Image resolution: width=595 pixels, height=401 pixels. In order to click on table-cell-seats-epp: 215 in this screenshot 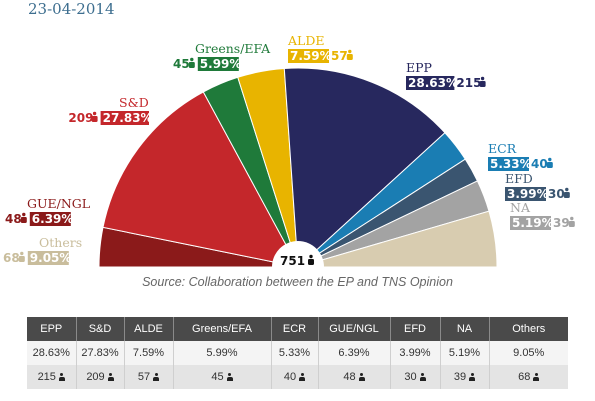, I will do `click(46, 377)`.